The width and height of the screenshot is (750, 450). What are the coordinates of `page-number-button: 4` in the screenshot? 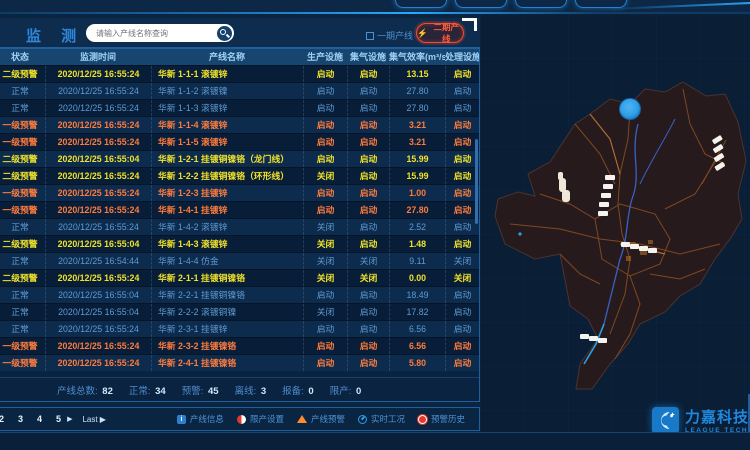 It's located at (40, 419).